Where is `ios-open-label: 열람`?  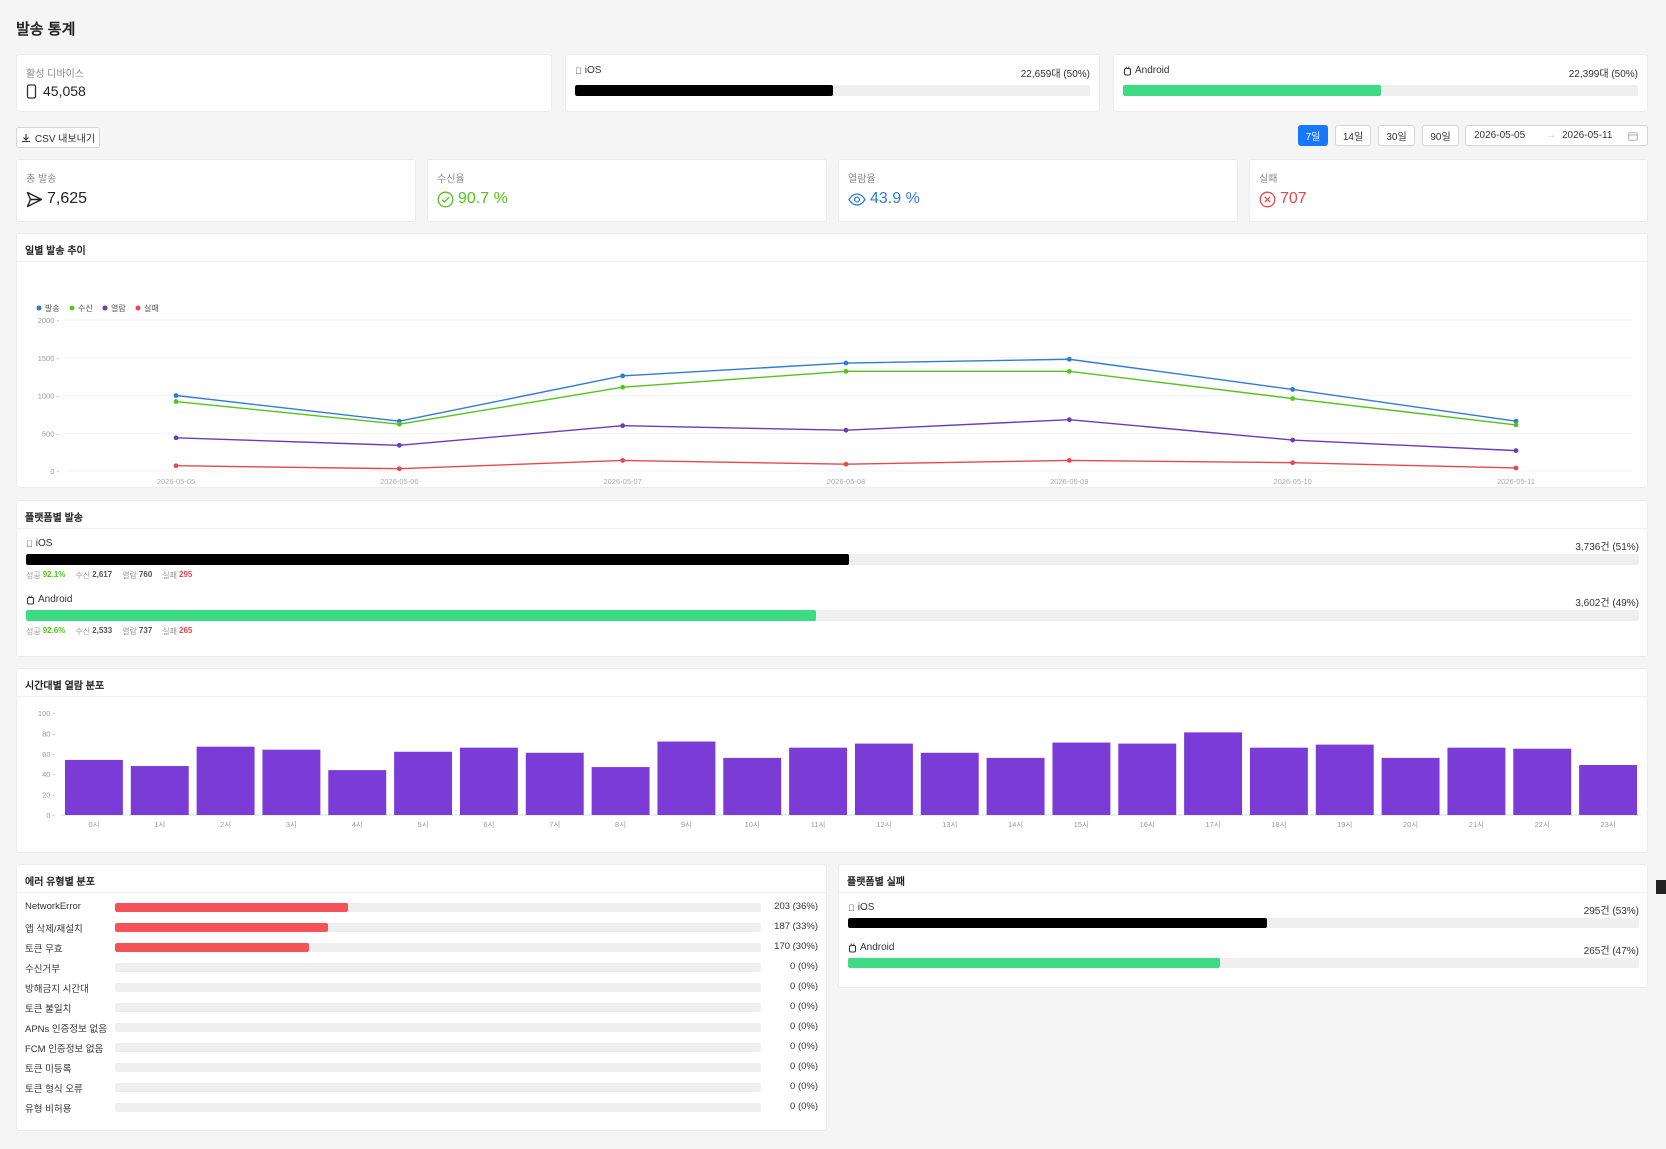
ios-open-label: 열람 is located at coordinates (129, 575).